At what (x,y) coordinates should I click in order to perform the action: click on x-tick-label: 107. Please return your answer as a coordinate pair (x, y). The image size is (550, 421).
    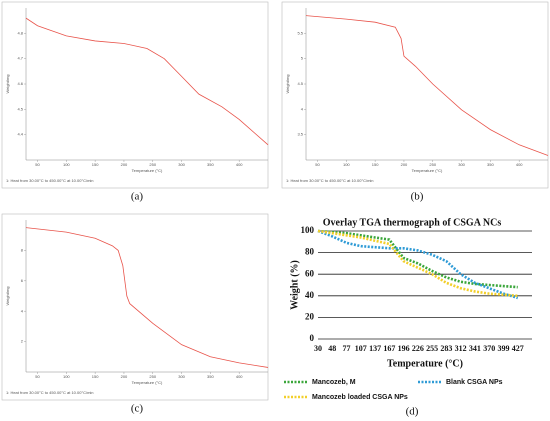
    Looking at the image, I should click on (361, 348).